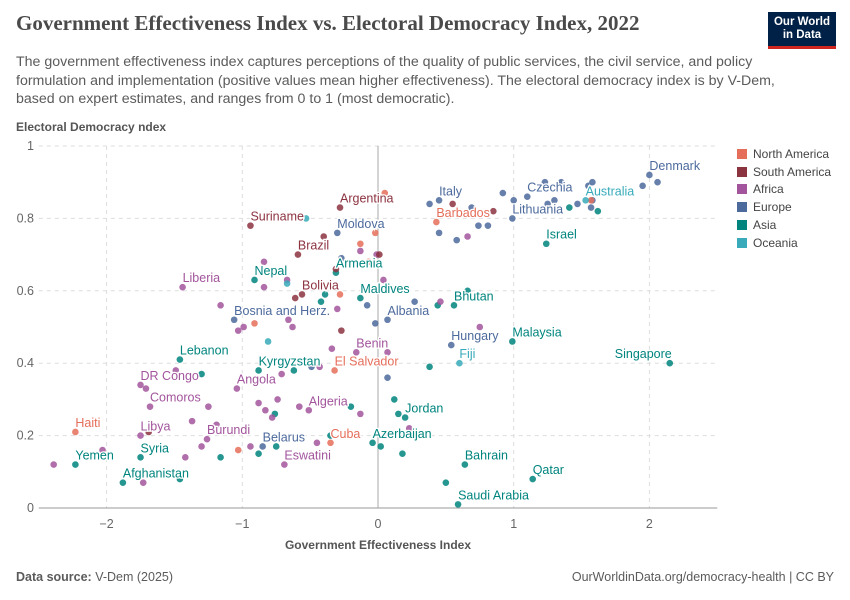 This screenshot has height=600, width=850. What do you see at coordinates (25, 436) in the screenshot?
I see `y-tick-label: 0.2` at bounding box center [25, 436].